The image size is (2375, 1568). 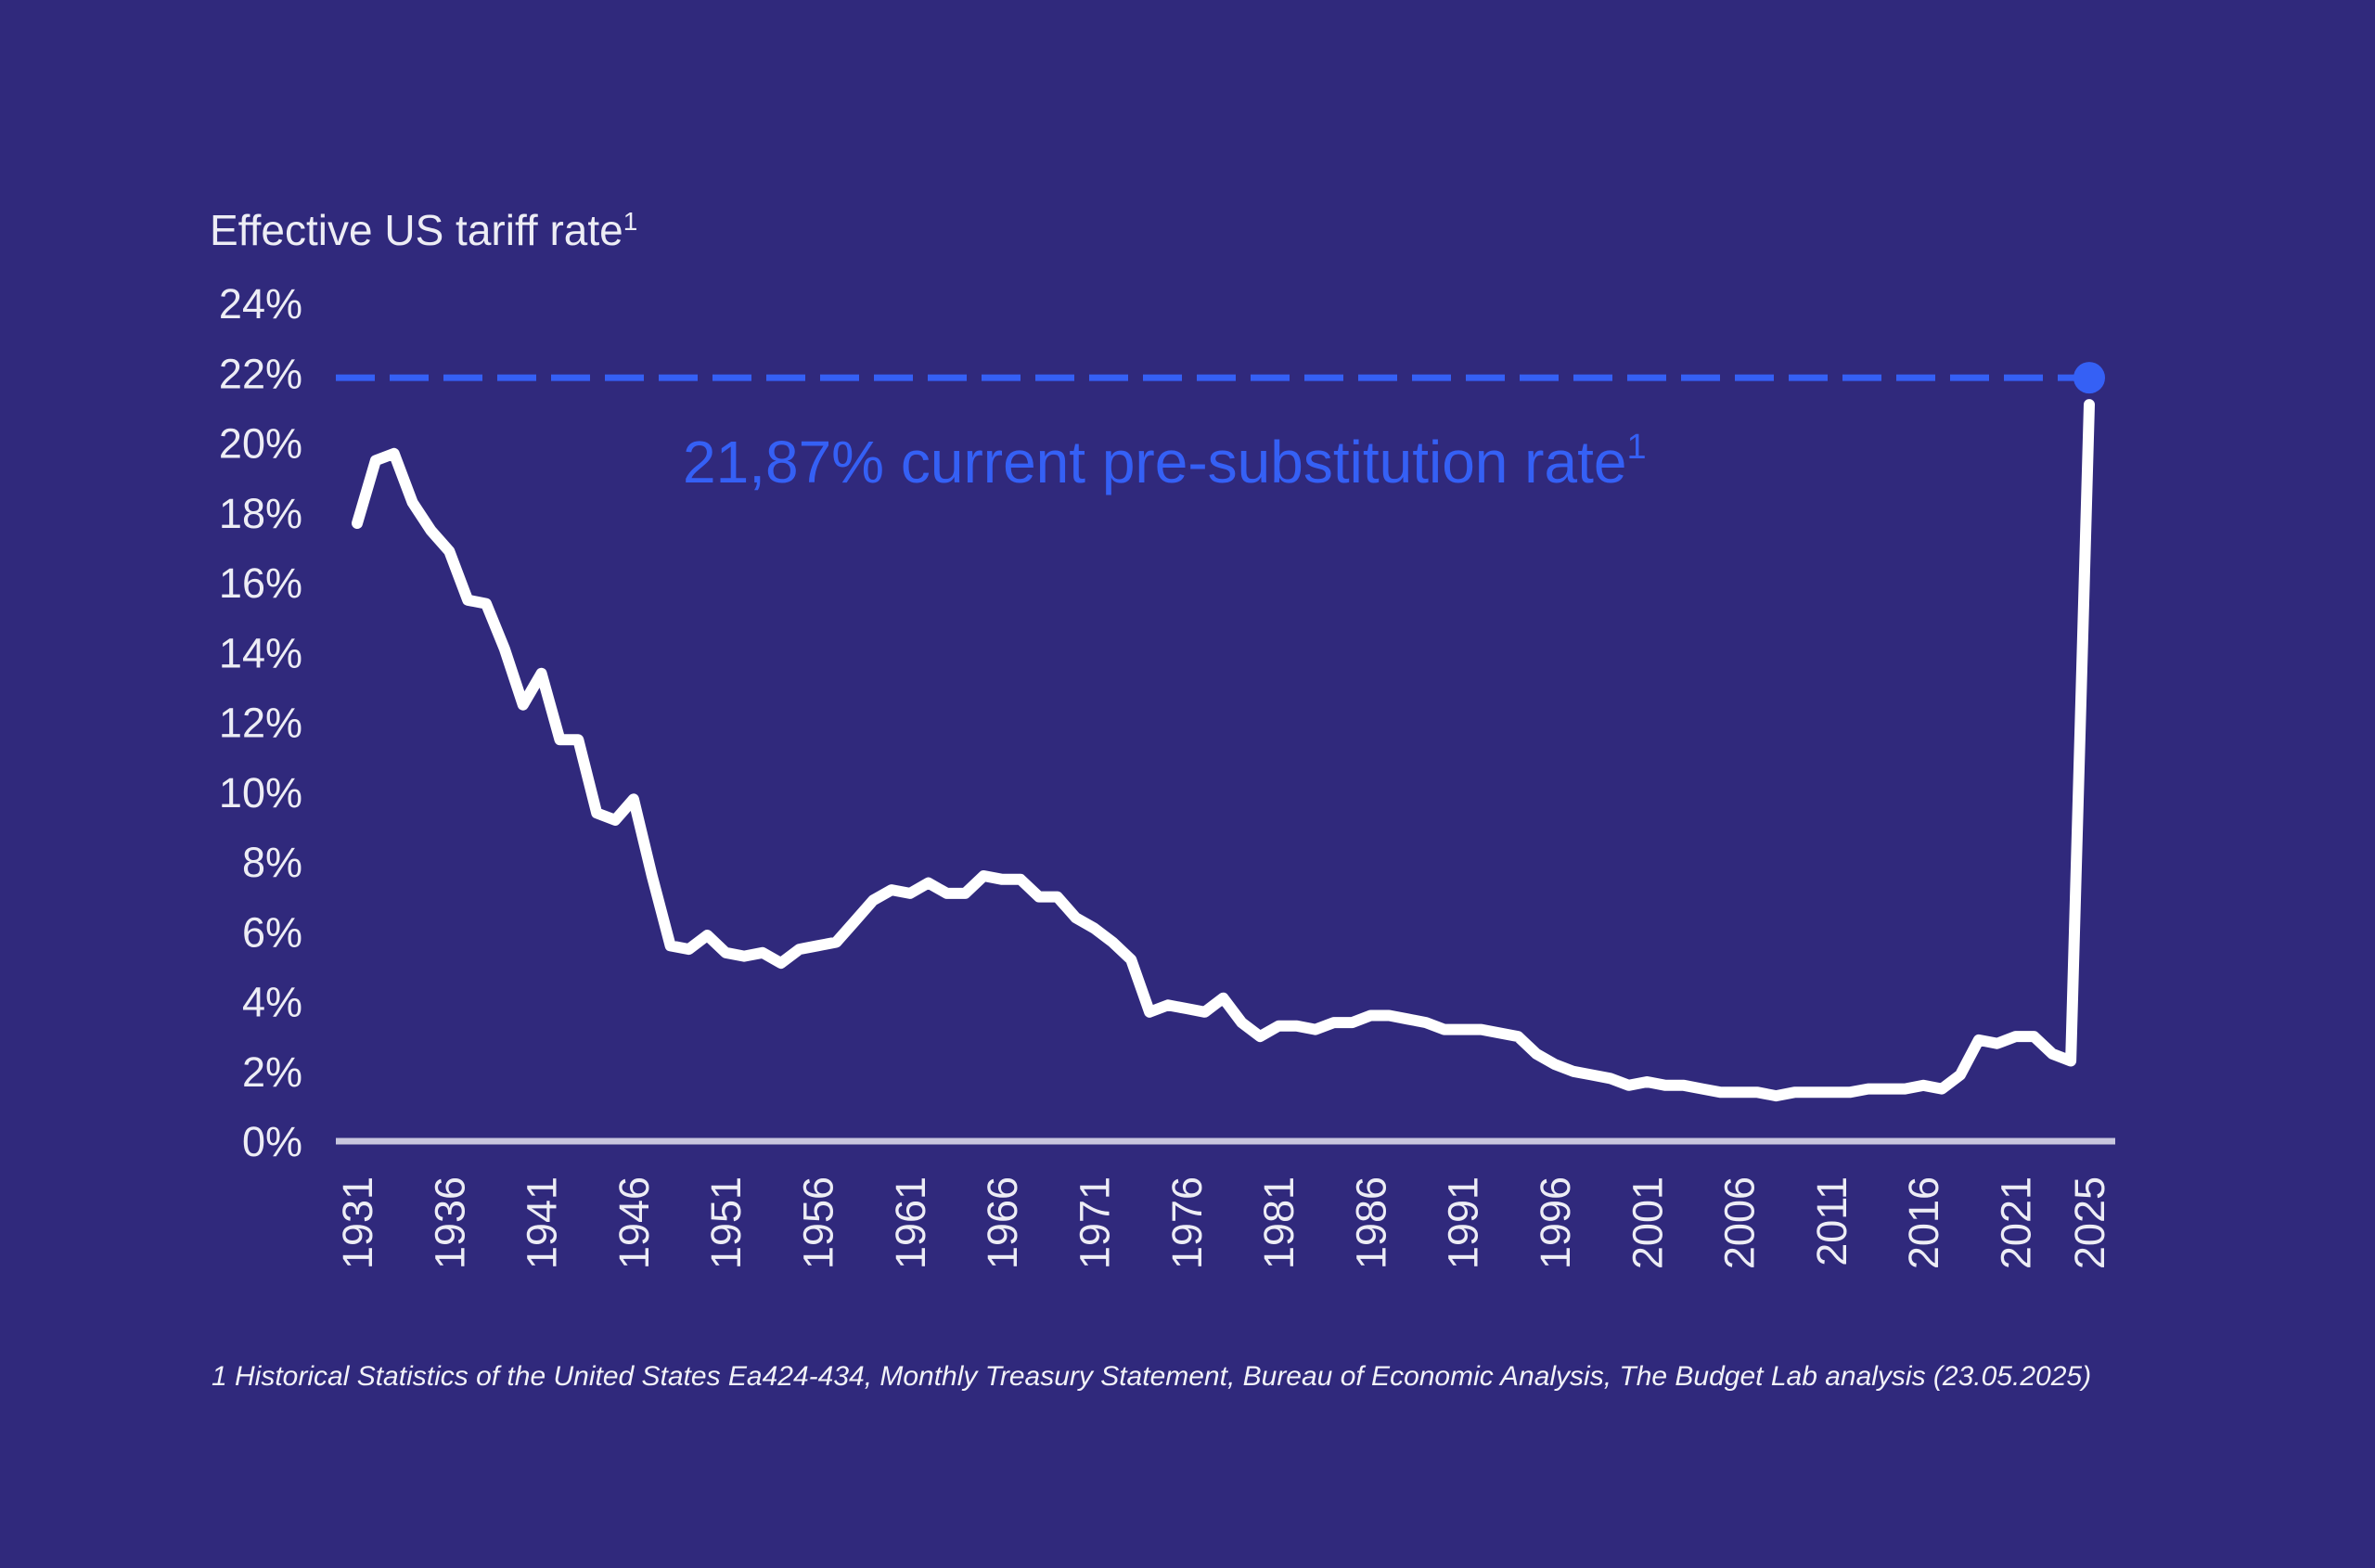 What do you see at coordinates (1370, 1222) in the screenshot?
I see `x-tick-label: 1986` at bounding box center [1370, 1222].